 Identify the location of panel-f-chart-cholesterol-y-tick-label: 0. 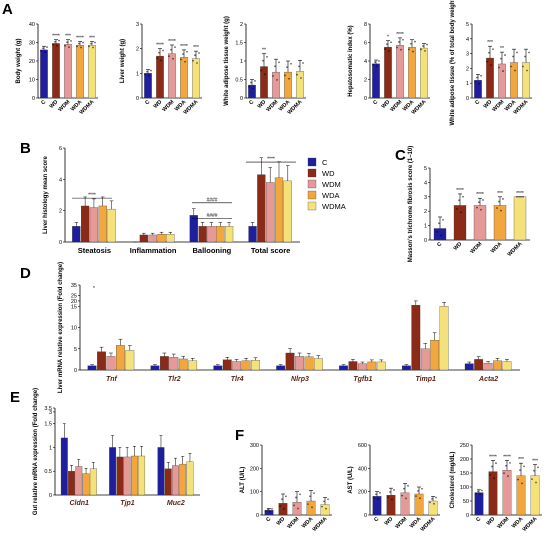
(467, 516).